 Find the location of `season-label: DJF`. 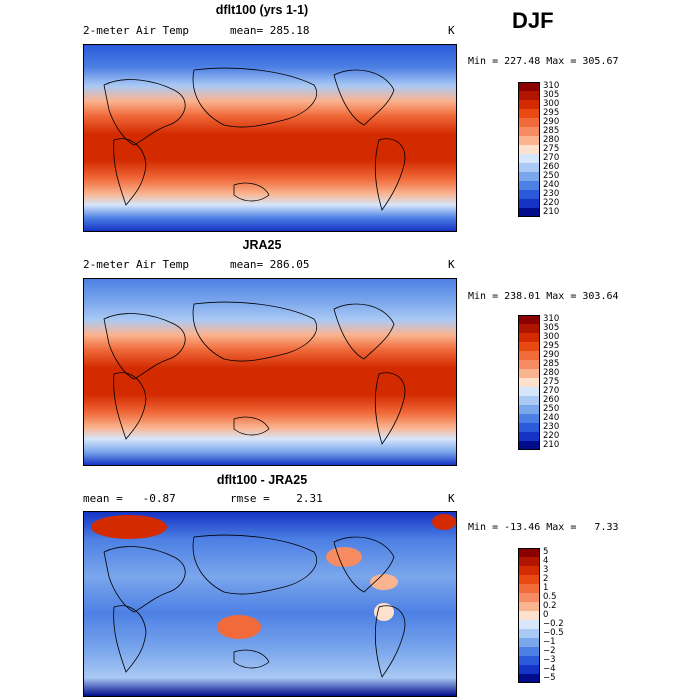

season-label: DJF is located at coordinates (533, 20).